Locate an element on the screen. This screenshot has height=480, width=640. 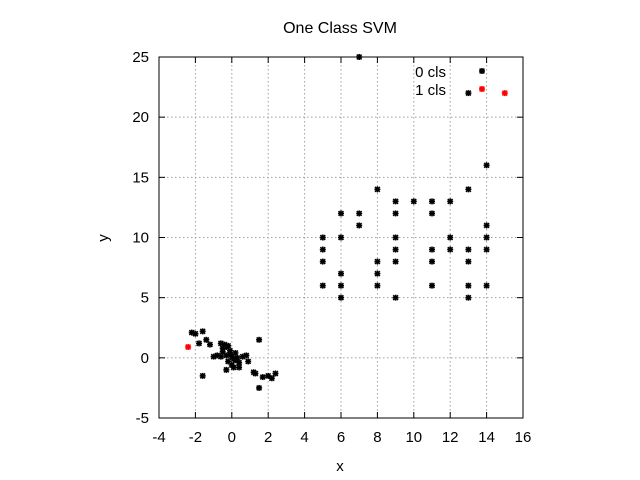
y-tick-label: 25 is located at coordinates (140, 57).